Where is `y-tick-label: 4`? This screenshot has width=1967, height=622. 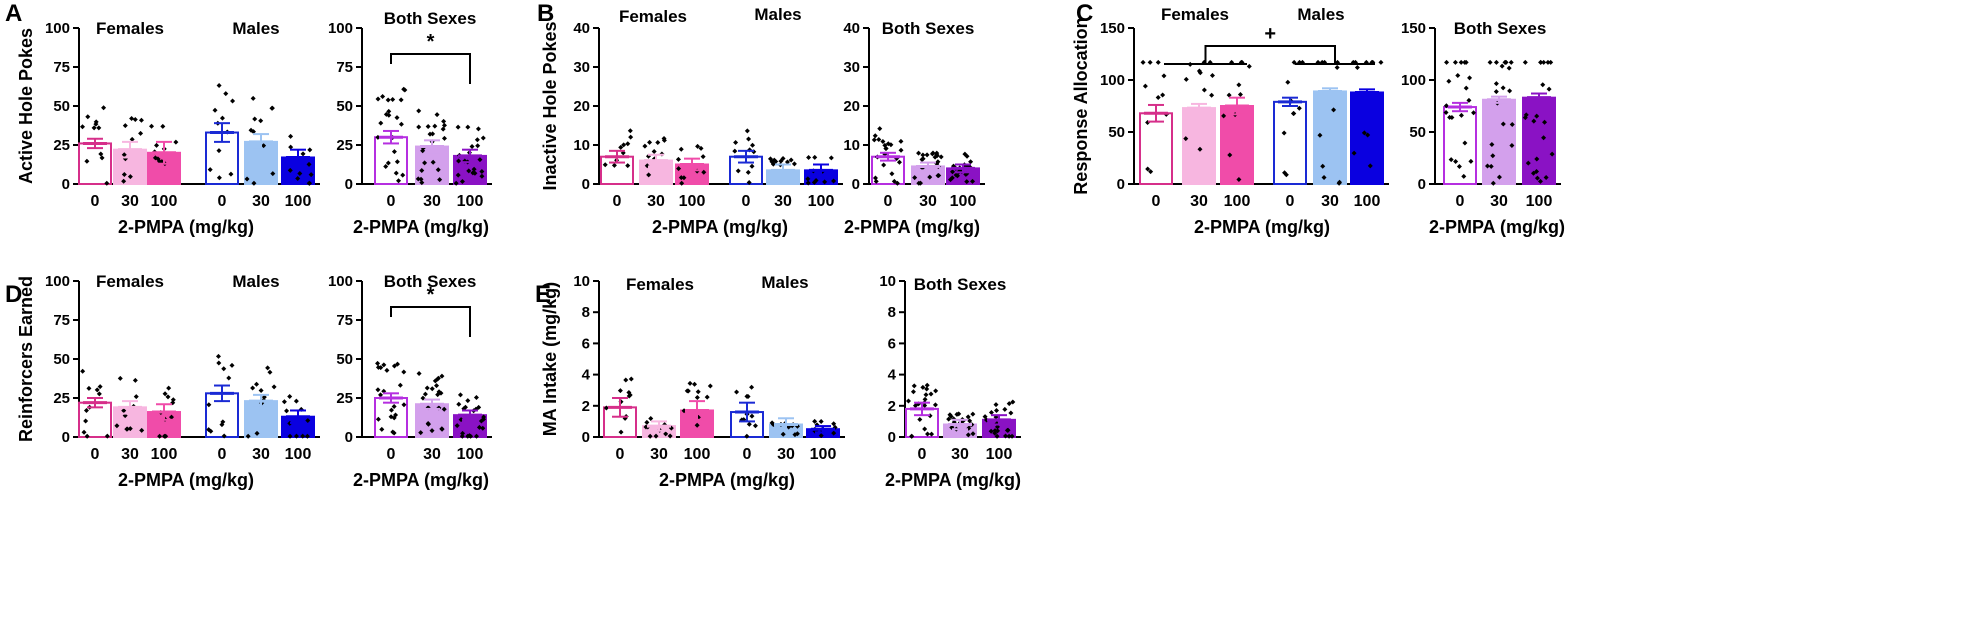 y-tick-label: 4 is located at coordinates (586, 375).